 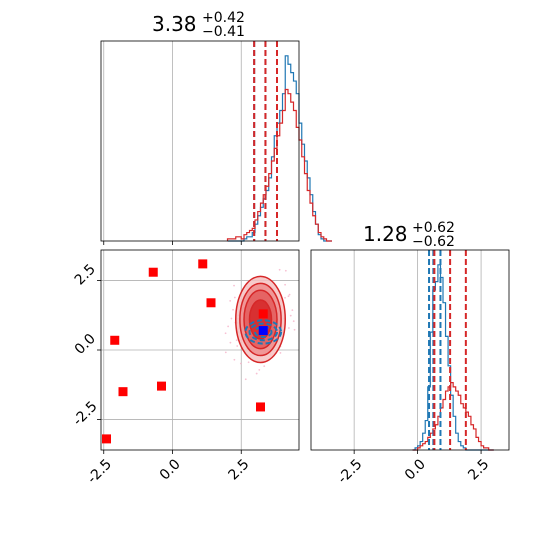 I want to click on histogram-title-median: 1.28, so click(x=385, y=234).